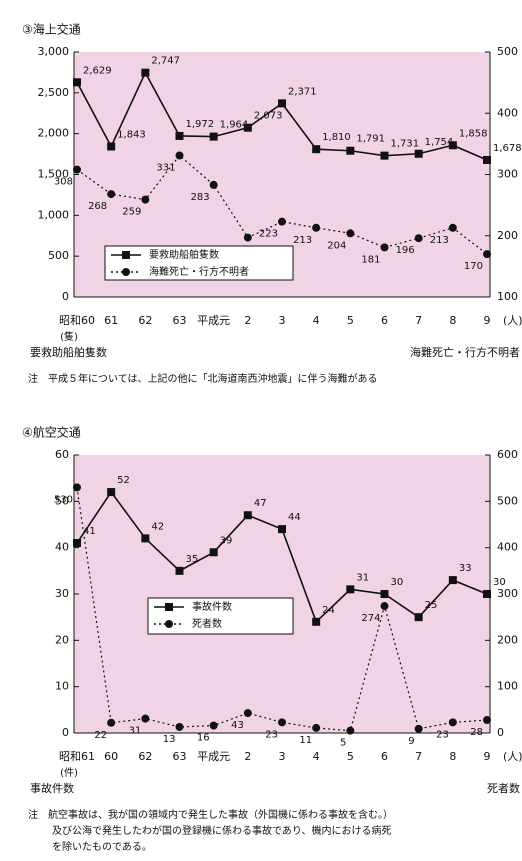  Describe the element at coordinates (203, 738) in the screenshot. I see `data-label: 16` at that location.